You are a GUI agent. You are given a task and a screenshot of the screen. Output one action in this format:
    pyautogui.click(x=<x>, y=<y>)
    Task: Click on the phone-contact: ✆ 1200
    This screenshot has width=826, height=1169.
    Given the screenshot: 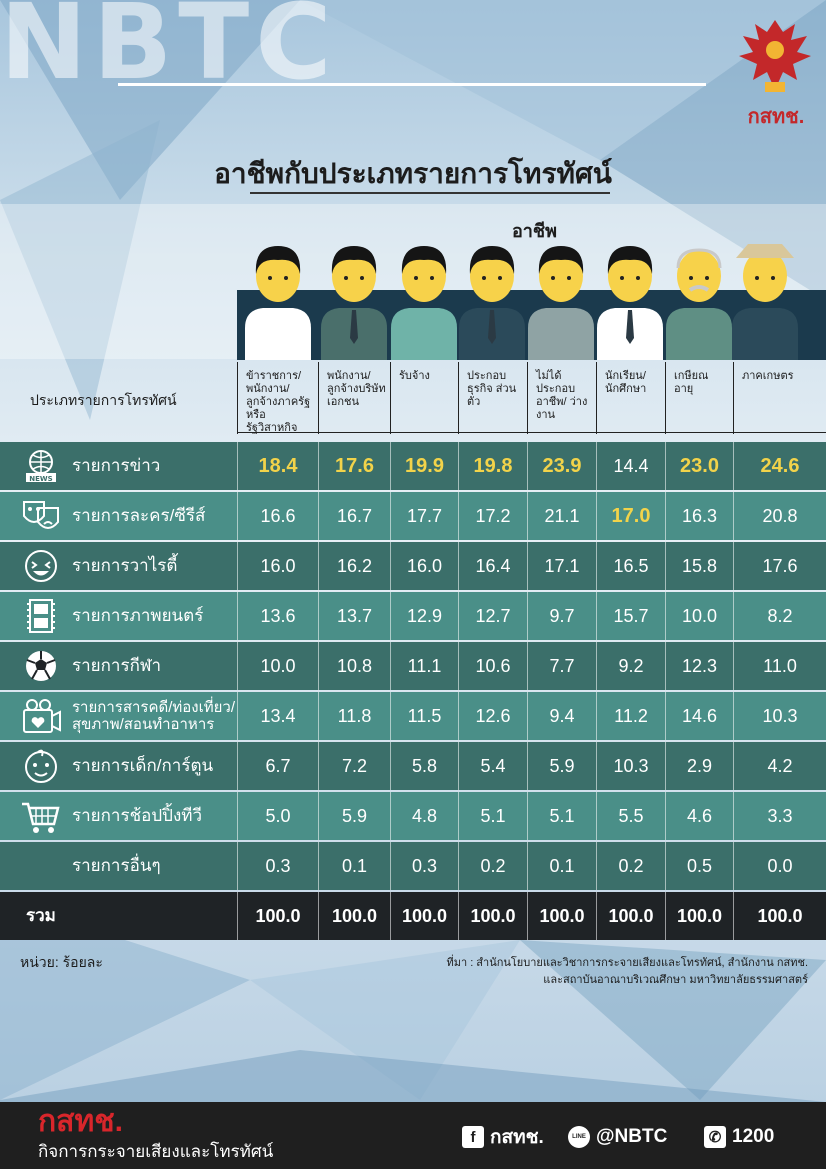 What is the action you would take?
    pyautogui.click(x=739, y=1137)
    